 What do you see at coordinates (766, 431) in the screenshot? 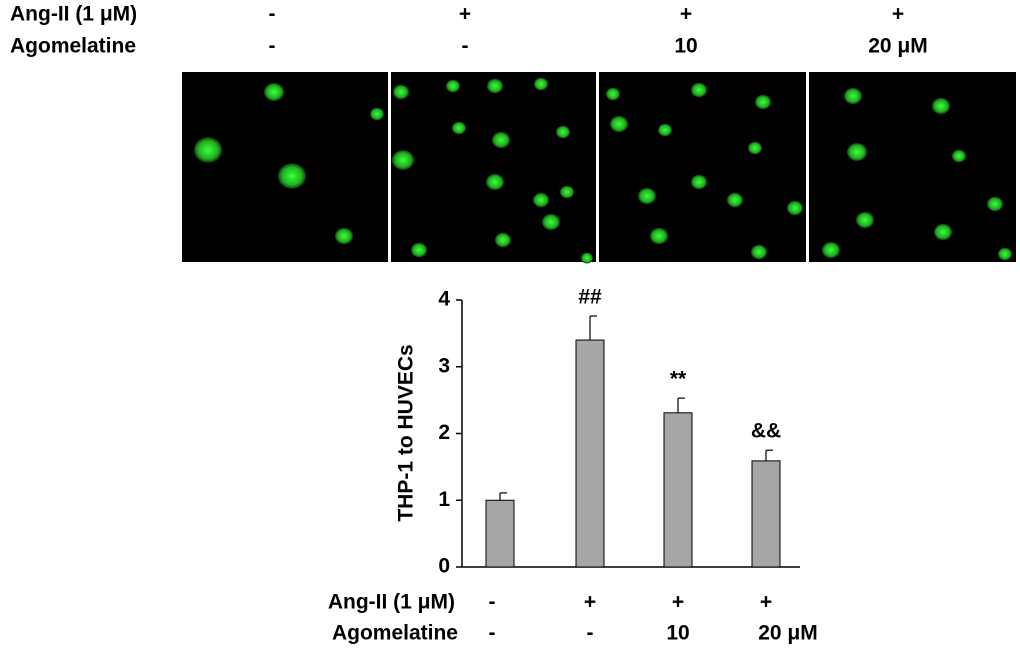
I see `significance-label: &&` at bounding box center [766, 431].